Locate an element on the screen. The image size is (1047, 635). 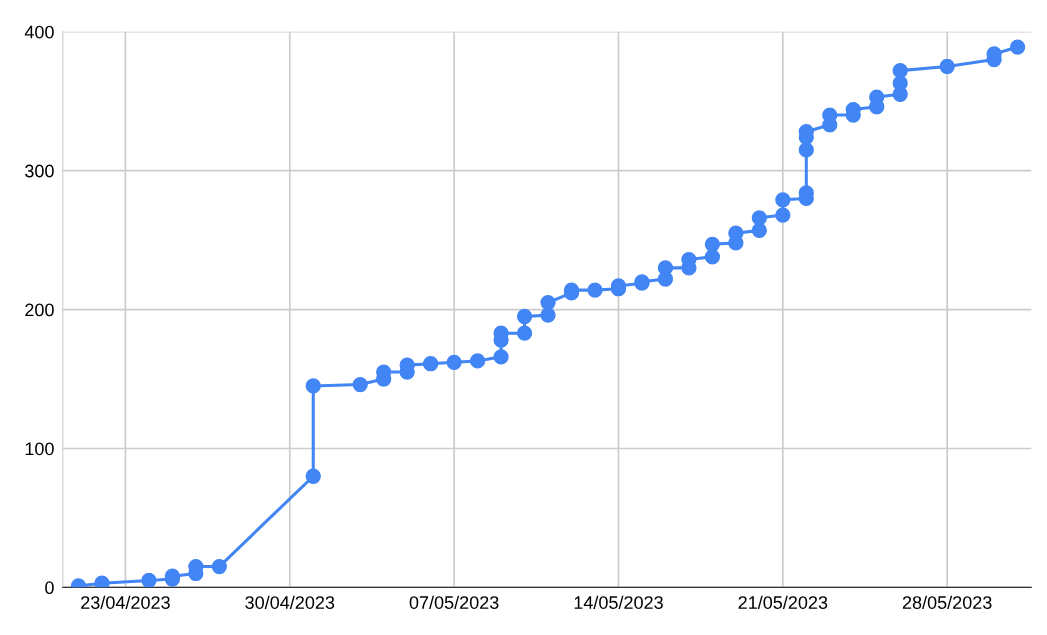
y-tick-label: 400 is located at coordinates (39, 32).